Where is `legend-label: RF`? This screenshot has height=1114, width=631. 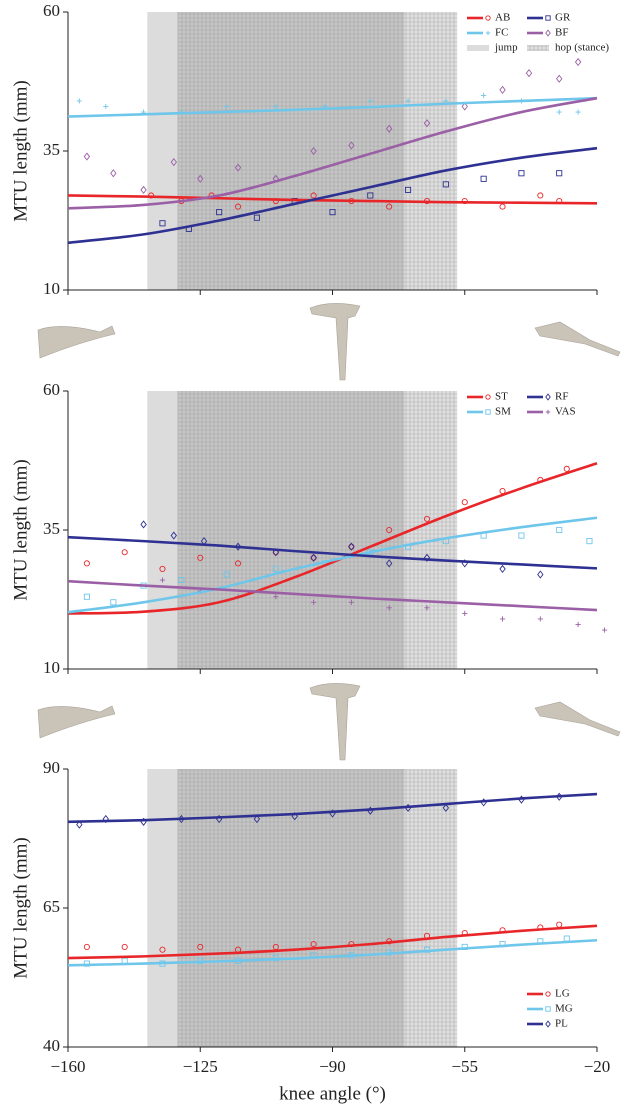 legend-label: RF is located at coordinates (561, 397).